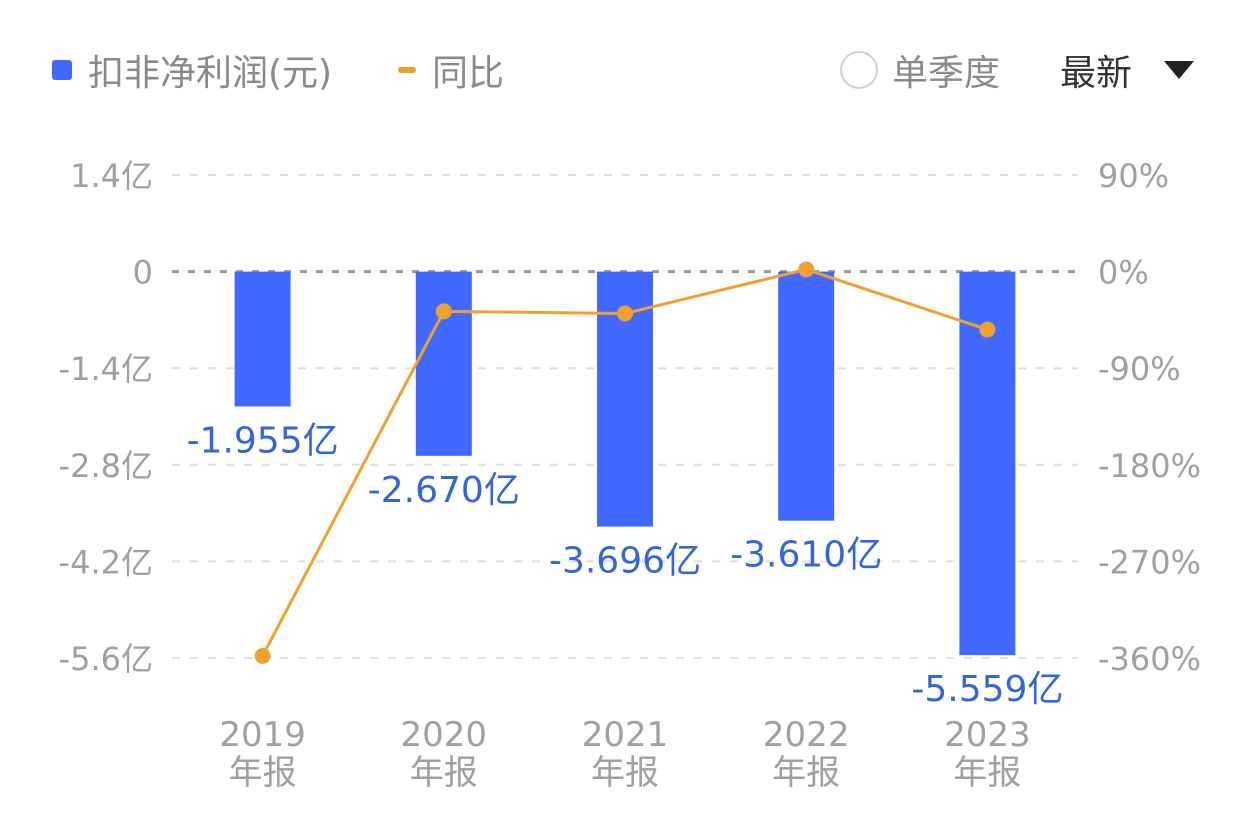 This screenshot has height=826, width=1260. What do you see at coordinates (946, 73) in the screenshot?
I see `quarterly-label: 单季度` at bounding box center [946, 73].